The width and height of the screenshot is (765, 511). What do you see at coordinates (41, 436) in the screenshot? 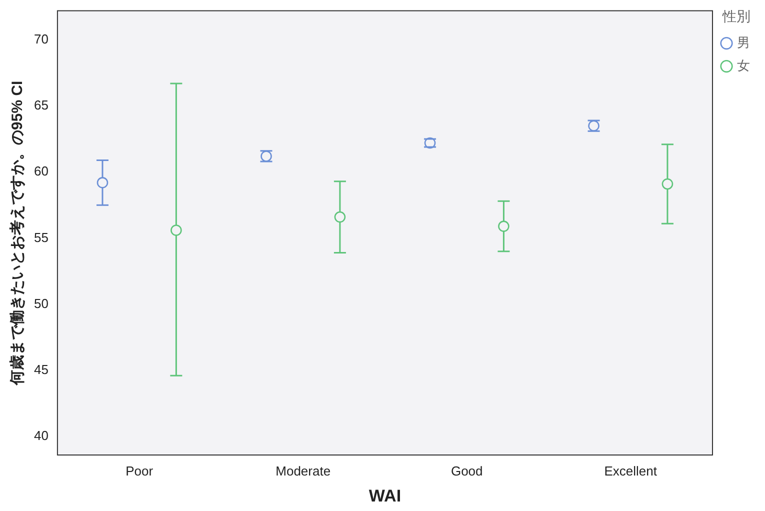
I see `y-tick-label: 40` at bounding box center [41, 436].